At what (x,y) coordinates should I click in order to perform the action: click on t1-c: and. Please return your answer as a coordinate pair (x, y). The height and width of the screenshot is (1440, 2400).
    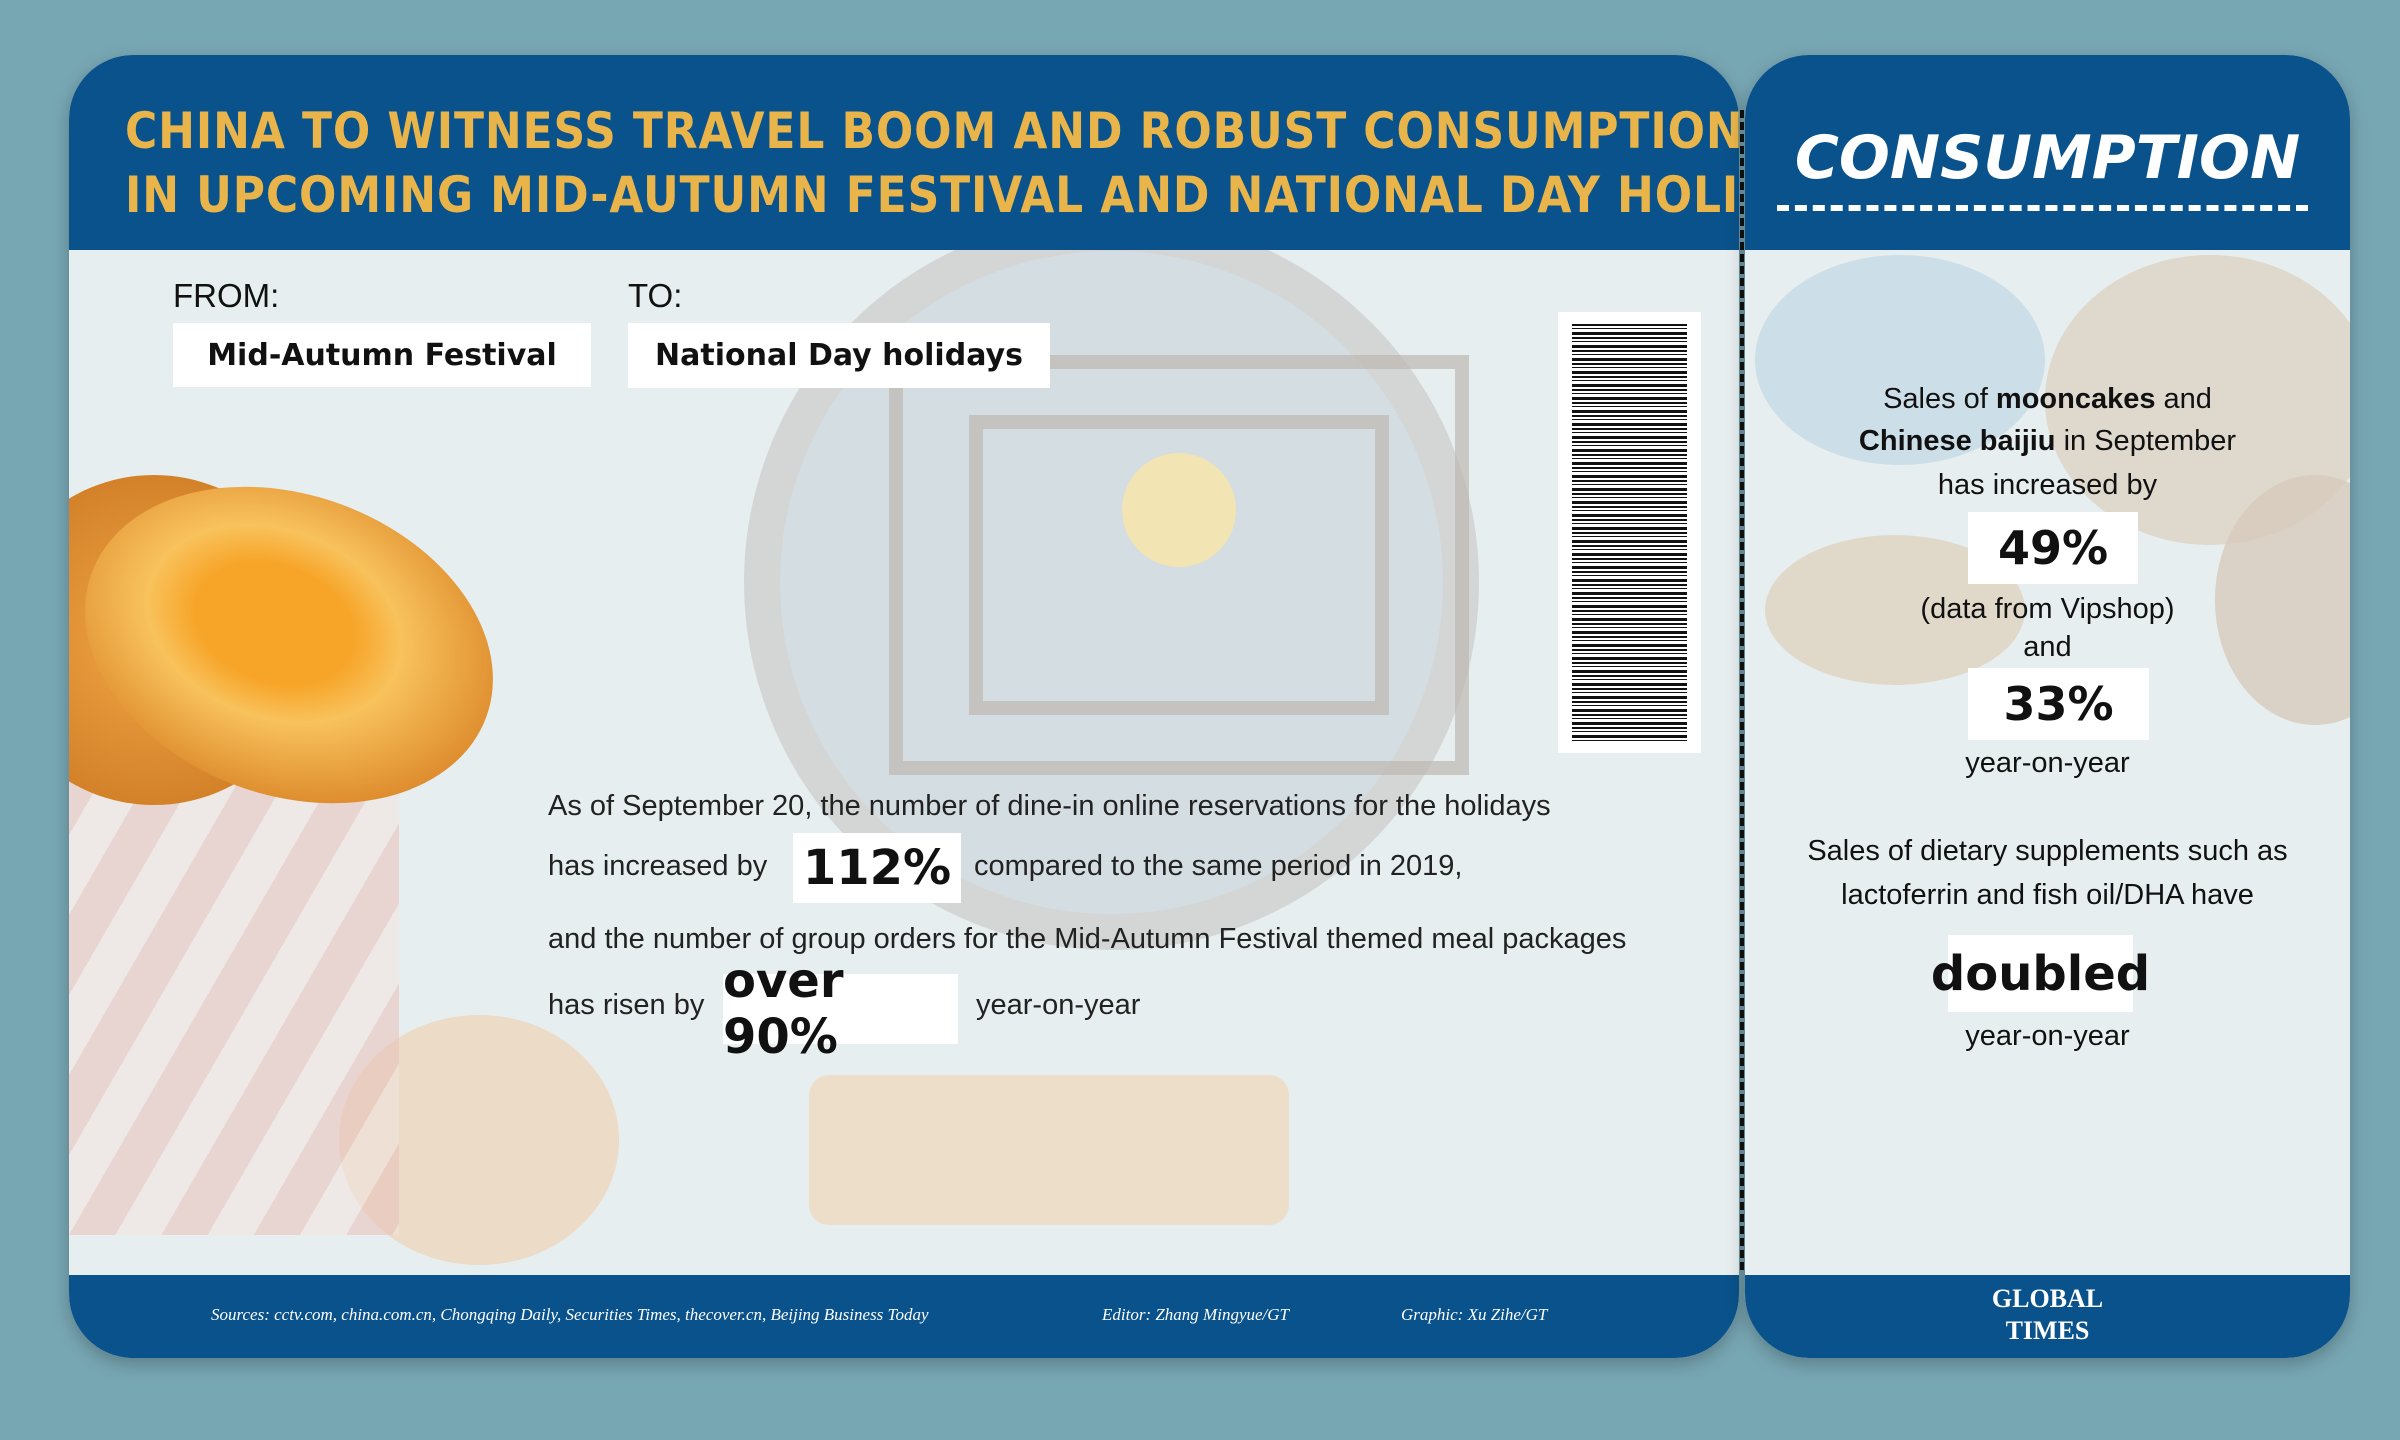
    Looking at the image, I should click on (2183, 399).